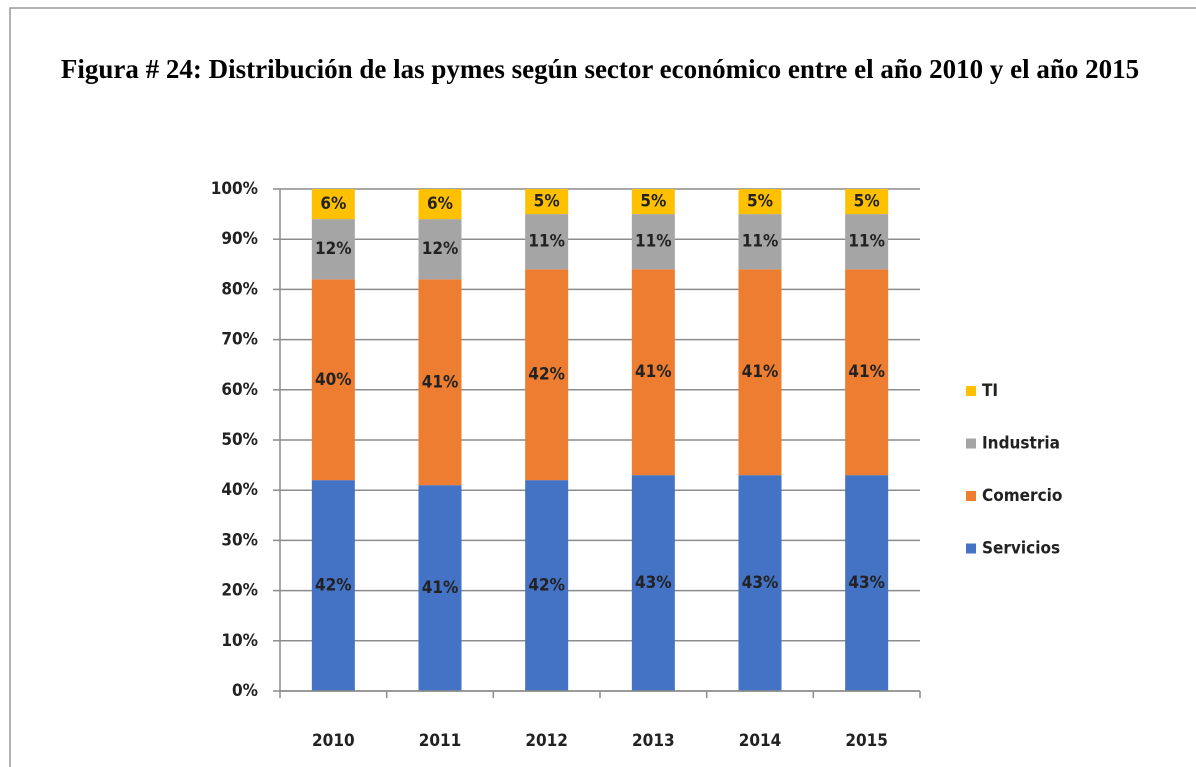 This screenshot has height=767, width=1196. I want to click on x-tick-label: 2015, so click(866, 741).